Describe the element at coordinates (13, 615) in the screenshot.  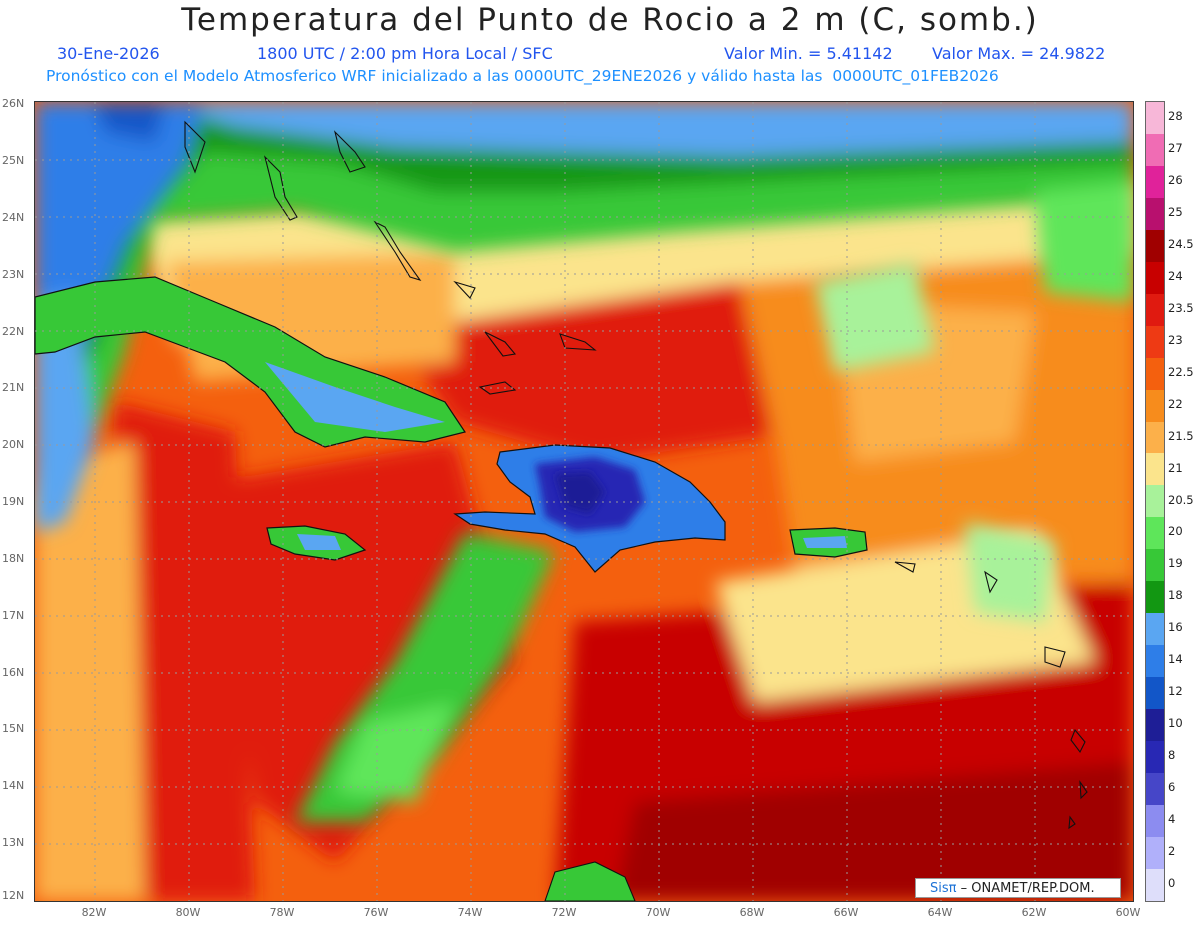
I see `lat-label: 17N` at that location.